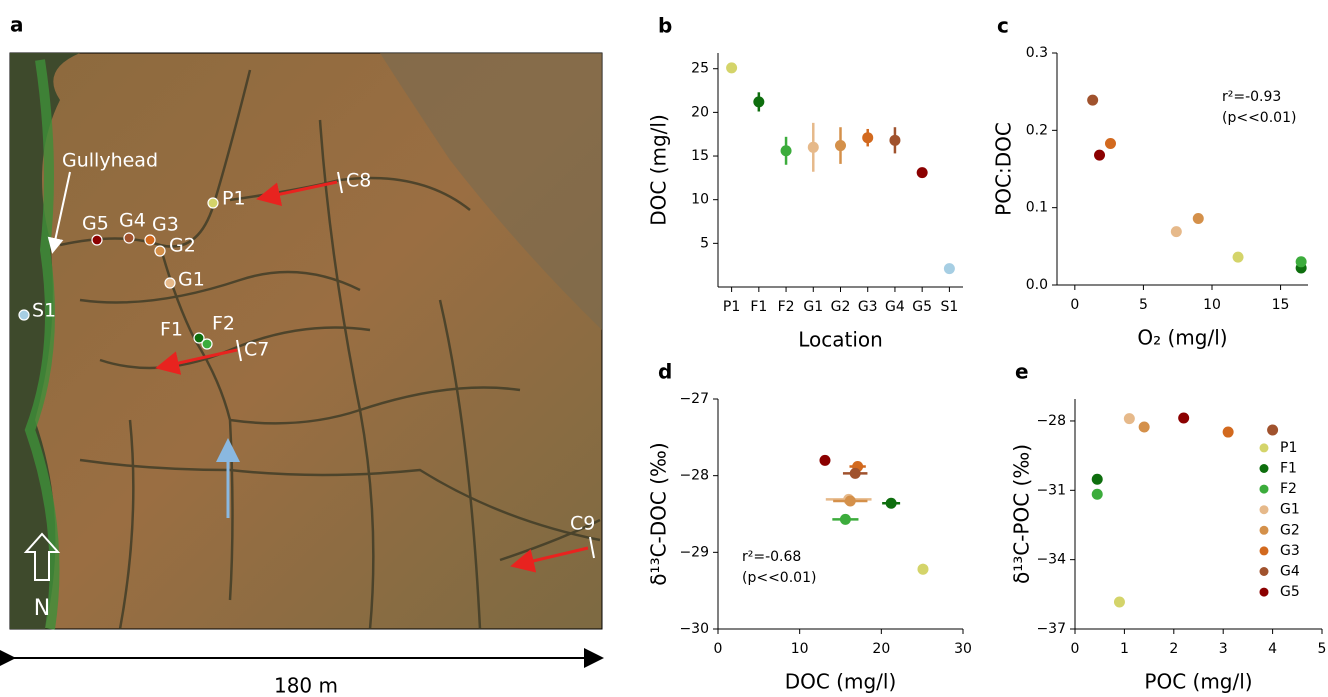 Image resolution: width=1328 pixels, height=697 pixels. I want to click on y-axis-label: δ¹³C-POC (‰), so click(1022, 514).